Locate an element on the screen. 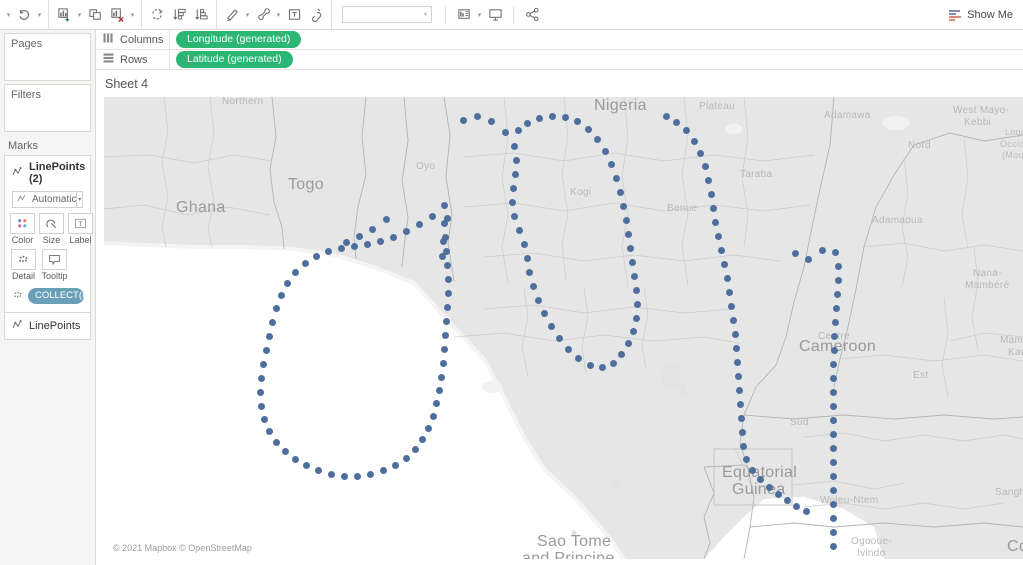 This screenshot has height=565, width=1023. marks-card-header: LinePoints (2) is located at coordinates (47, 172).